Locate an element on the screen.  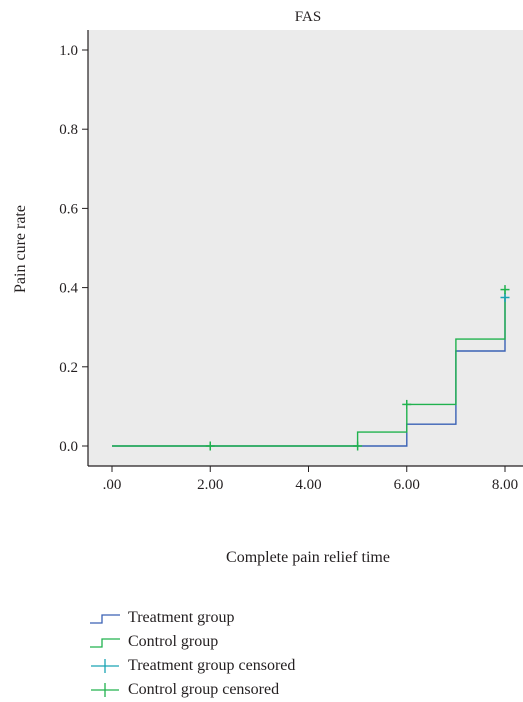
chart-title: FAS is located at coordinates (308, 17).